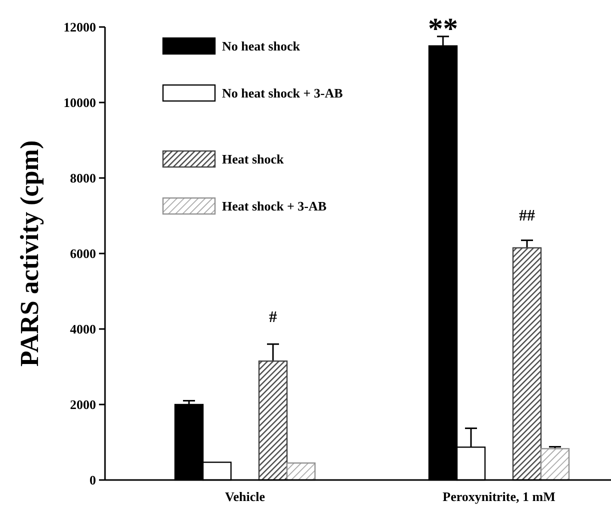 The height and width of the screenshot is (509, 611). I want to click on annotation: **, so click(443, 29).